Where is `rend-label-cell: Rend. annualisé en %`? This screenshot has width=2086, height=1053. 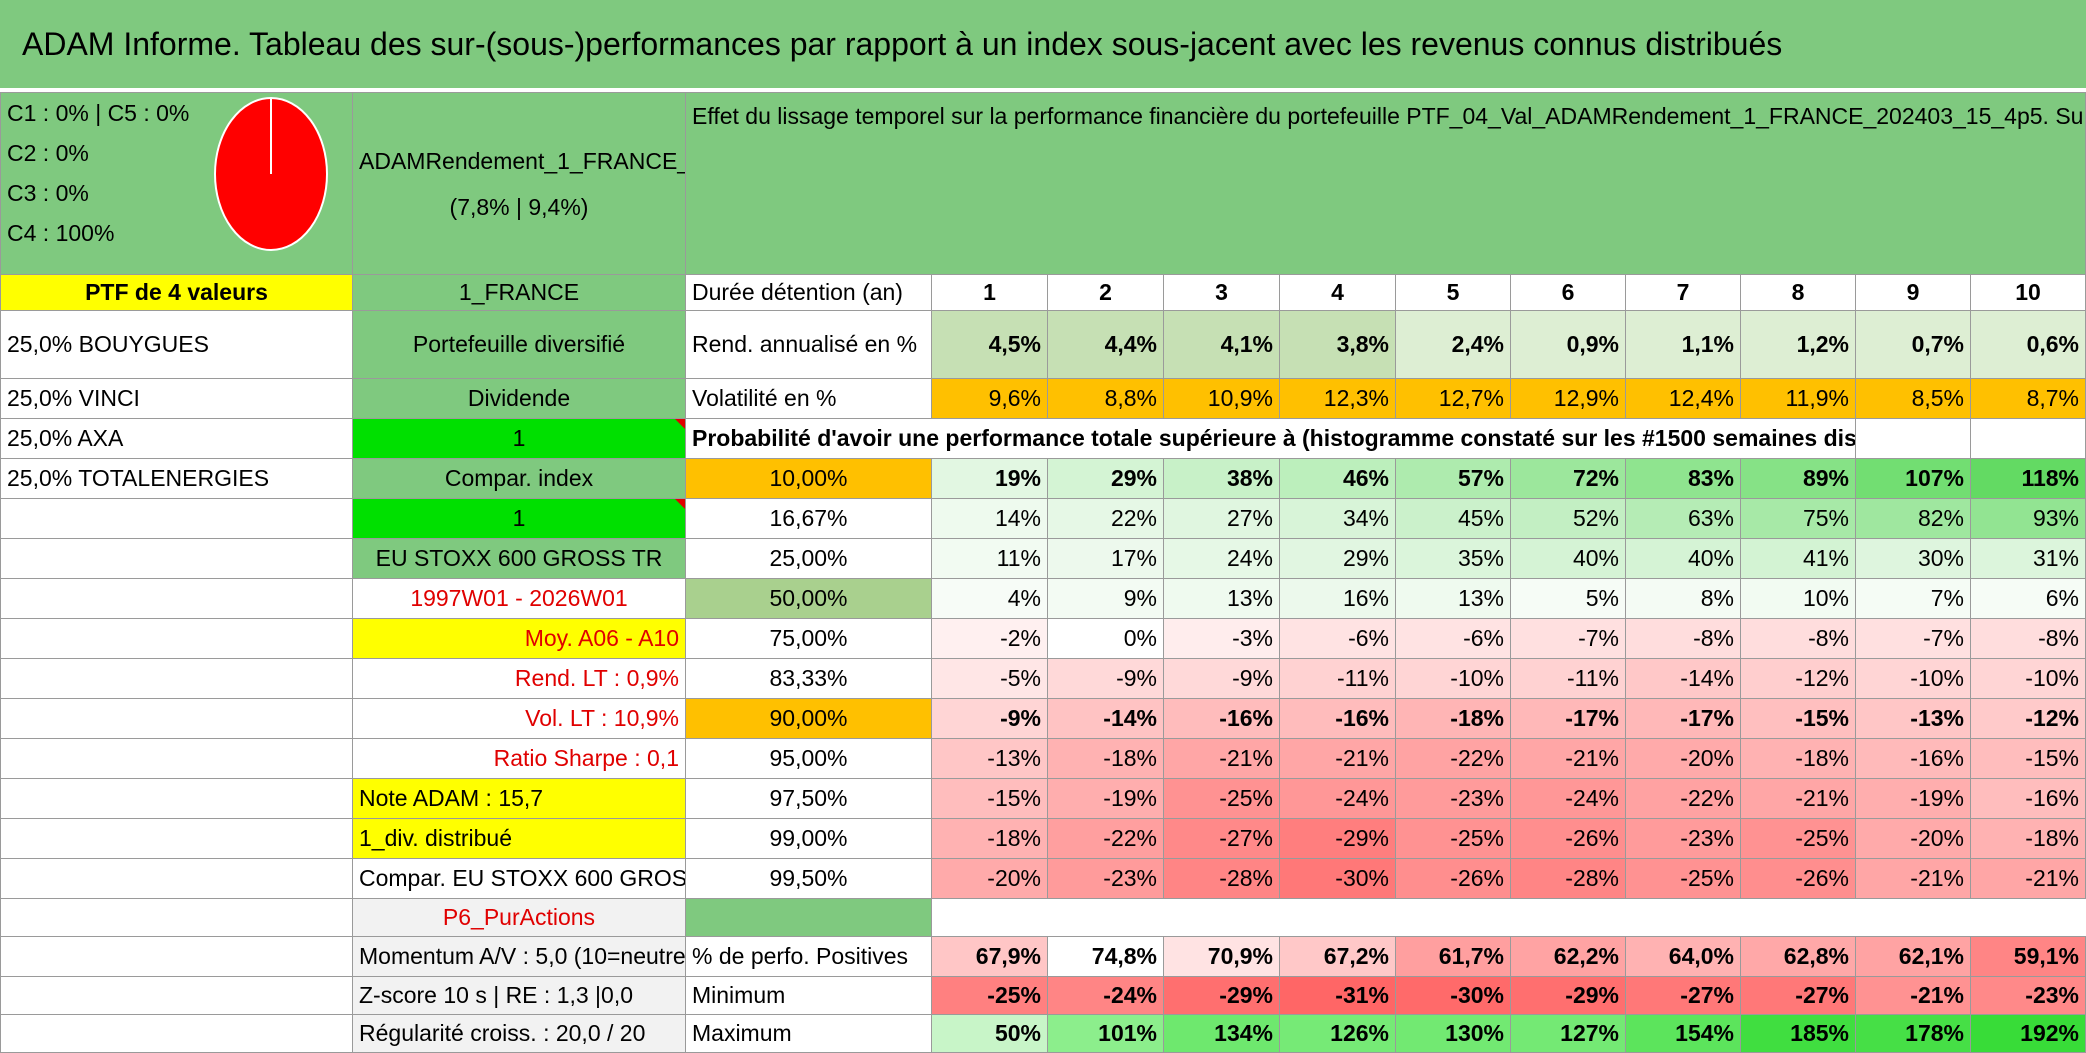 rend-label-cell: Rend. annualisé en % is located at coordinates (808, 344).